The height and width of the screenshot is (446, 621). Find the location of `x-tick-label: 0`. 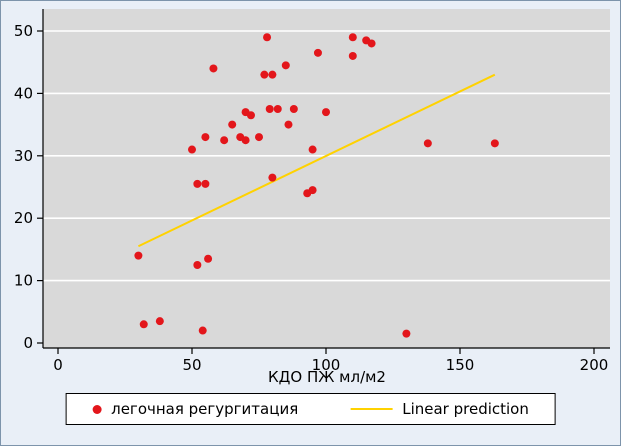

x-tick-label: 0 is located at coordinates (58, 365).